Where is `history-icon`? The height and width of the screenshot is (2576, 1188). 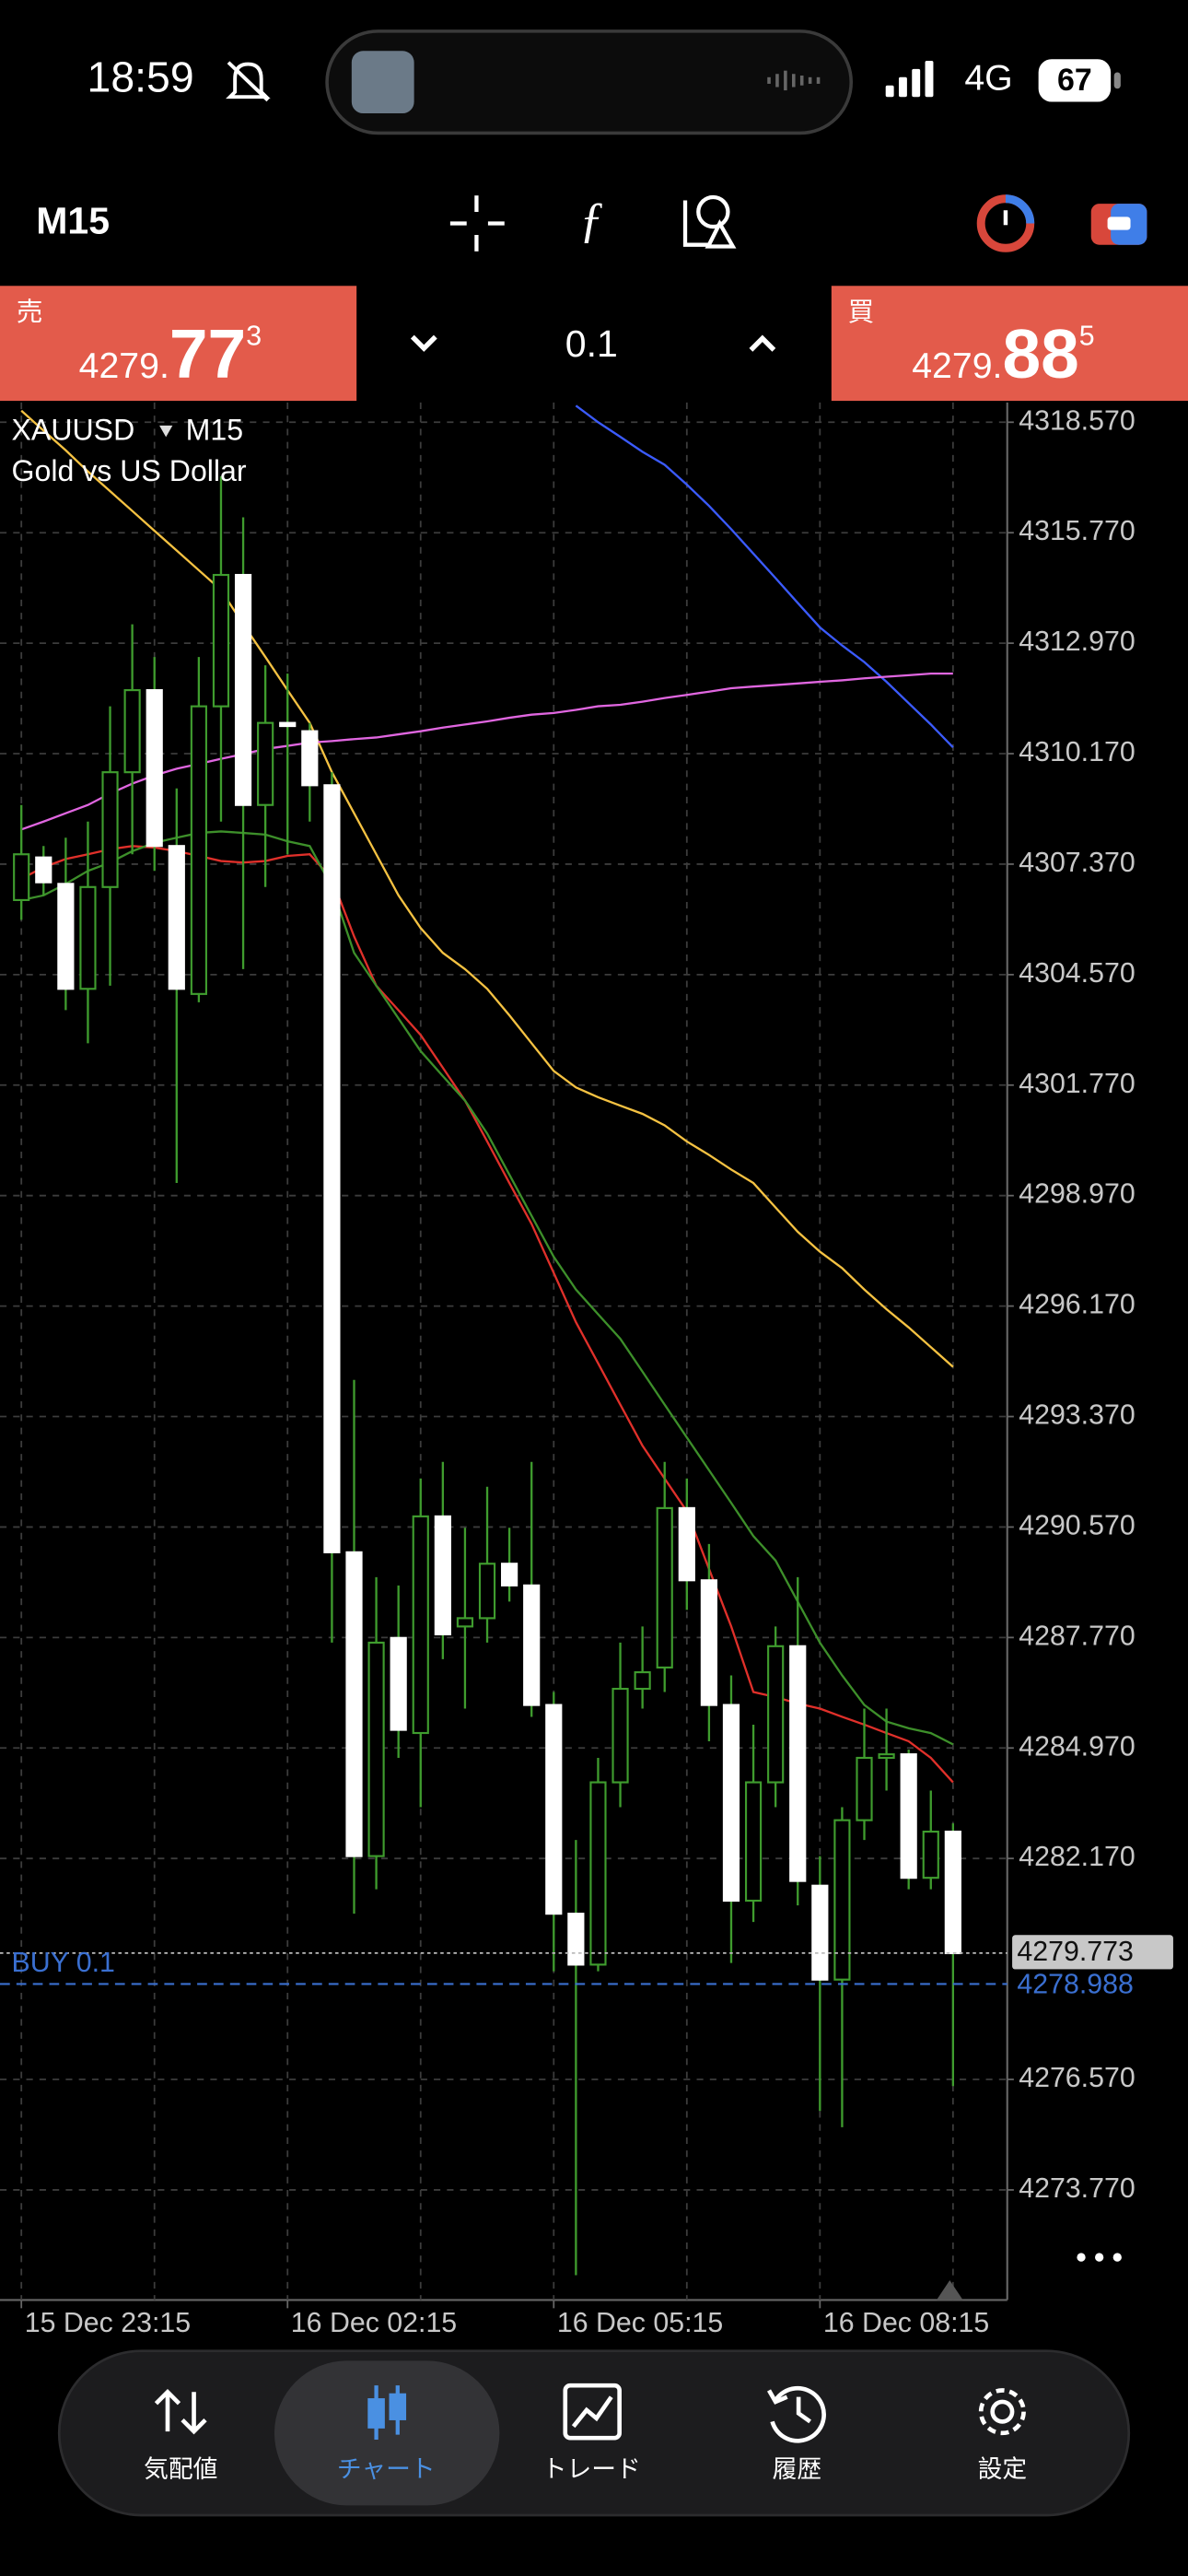 history-icon is located at coordinates (796, 2414).